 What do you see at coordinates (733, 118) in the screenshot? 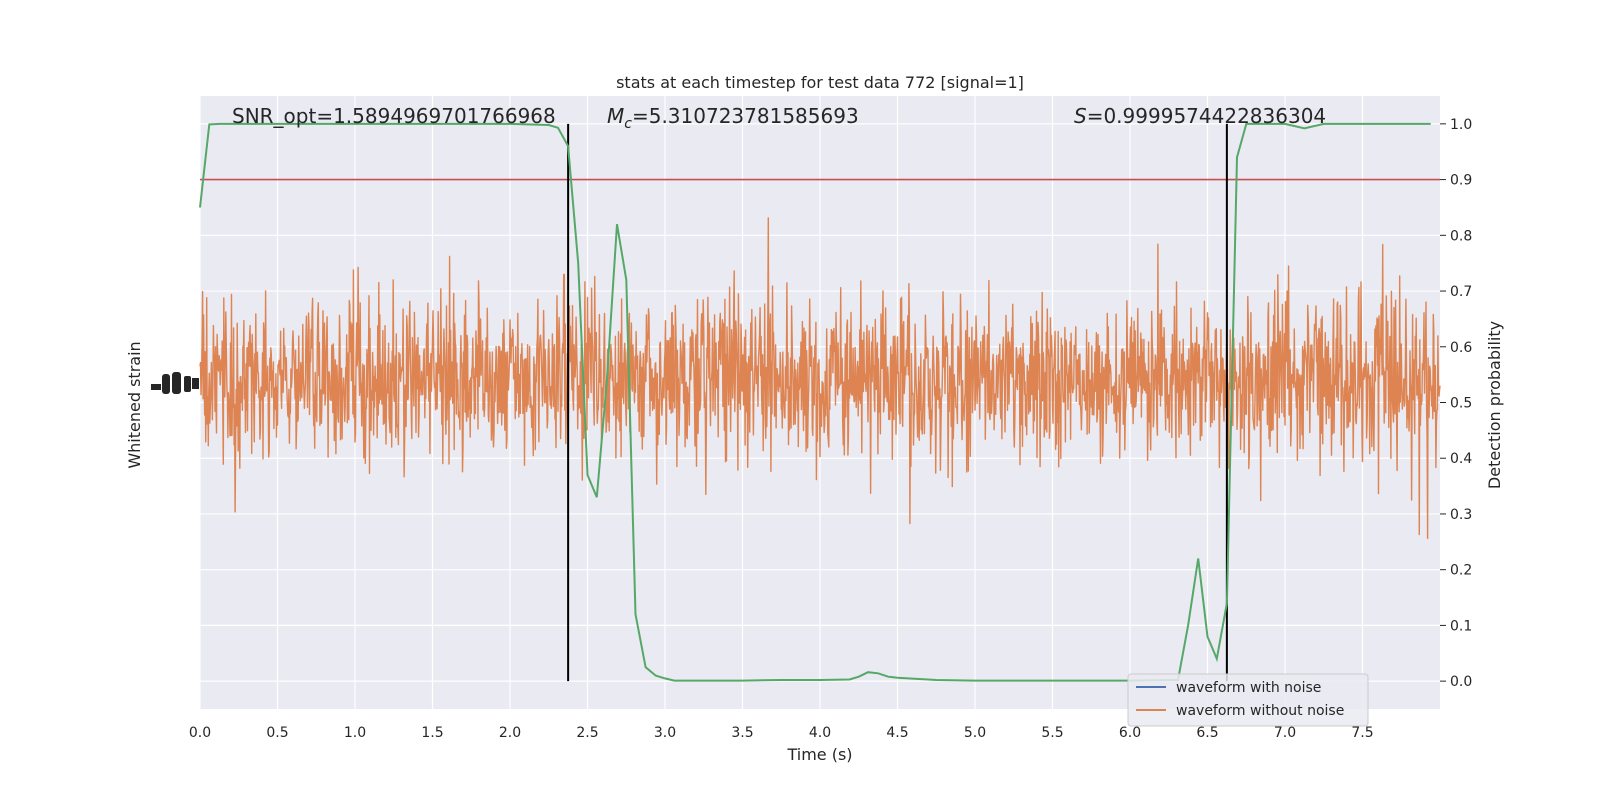
I see `chirp-mass-annotation: Mc=5.310723781585693` at bounding box center [733, 118].